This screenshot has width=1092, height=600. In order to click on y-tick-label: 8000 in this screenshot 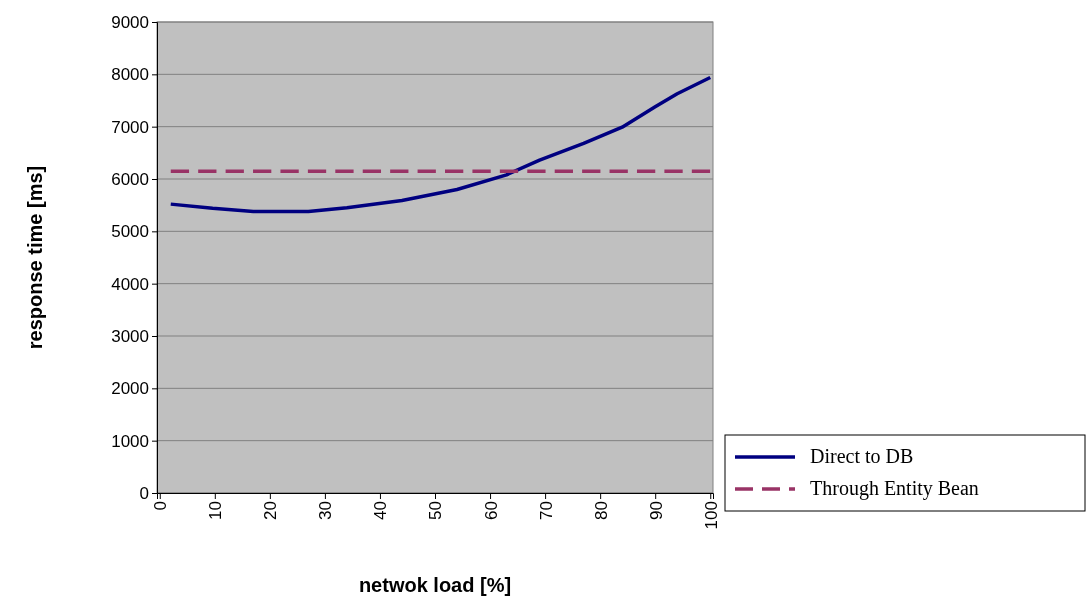, I will do `click(130, 75)`.